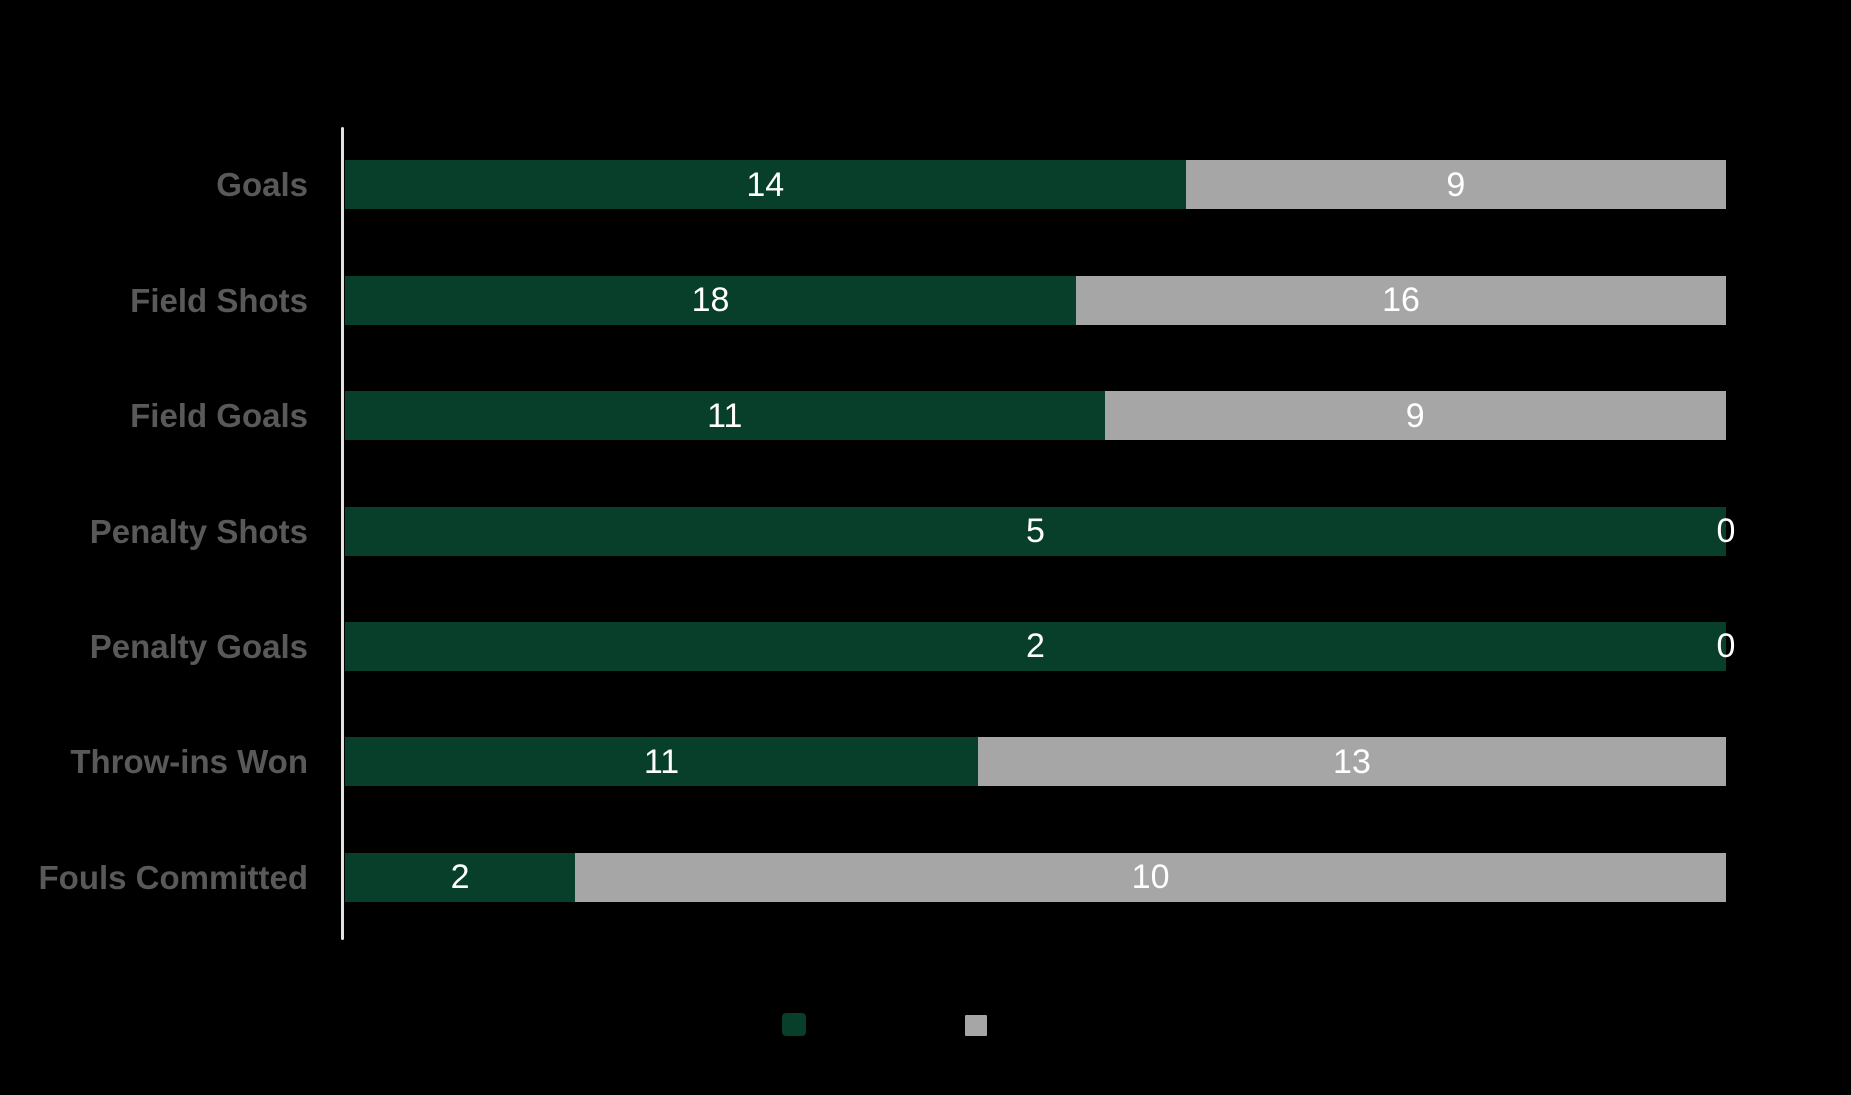 This screenshot has height=1095, width=1851. I want to click on category-label: Field Shots, so click(219, 300).